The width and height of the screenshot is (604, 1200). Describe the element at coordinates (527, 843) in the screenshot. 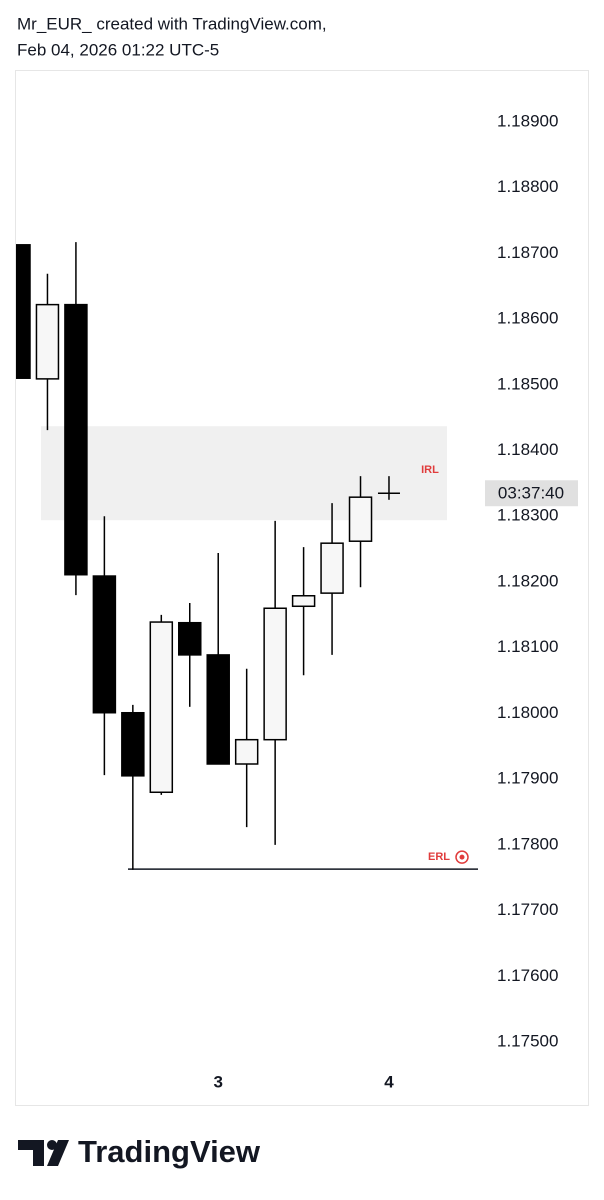

I see `y-tick-label: 1.17800` at that location.